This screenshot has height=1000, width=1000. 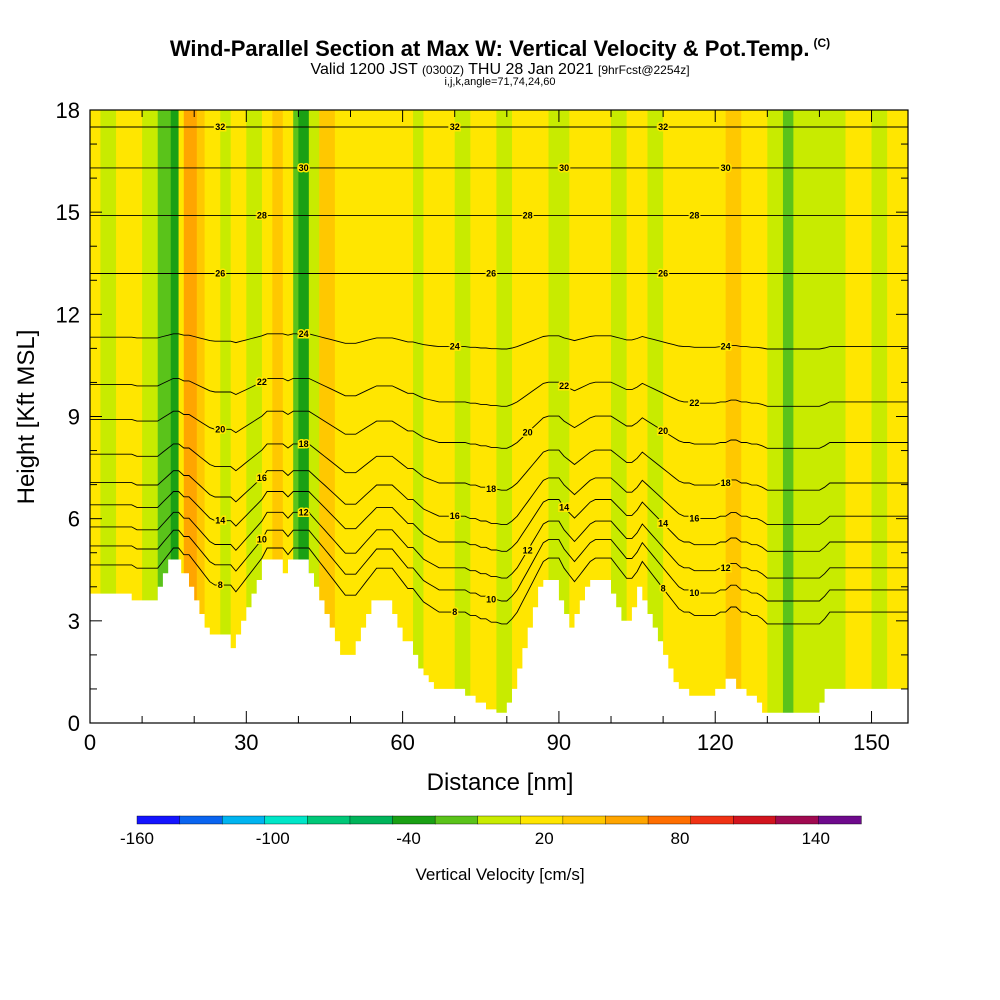 What do you see at coordinates (26, 417) in the screenshot?
I see `y-axis-title: Height [Kft MSL]` at bounding box center [26, 417].